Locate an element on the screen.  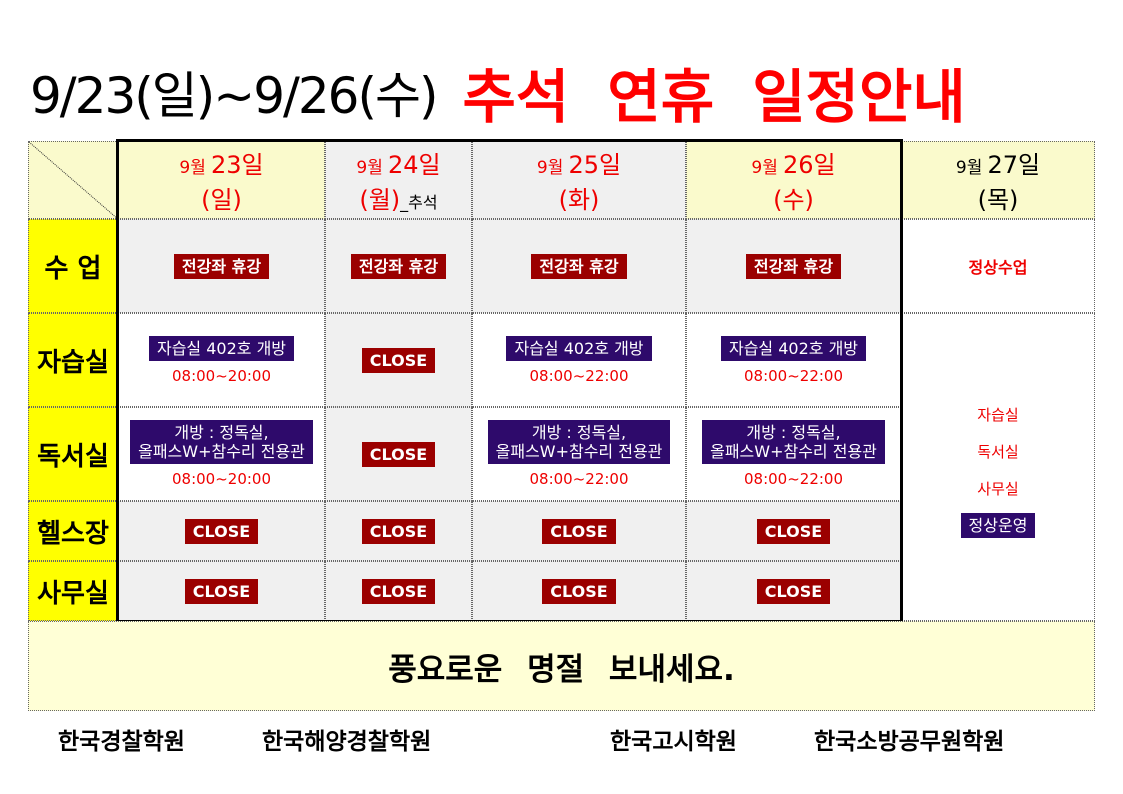
diagonal-line is located at coordinates (74, 181).